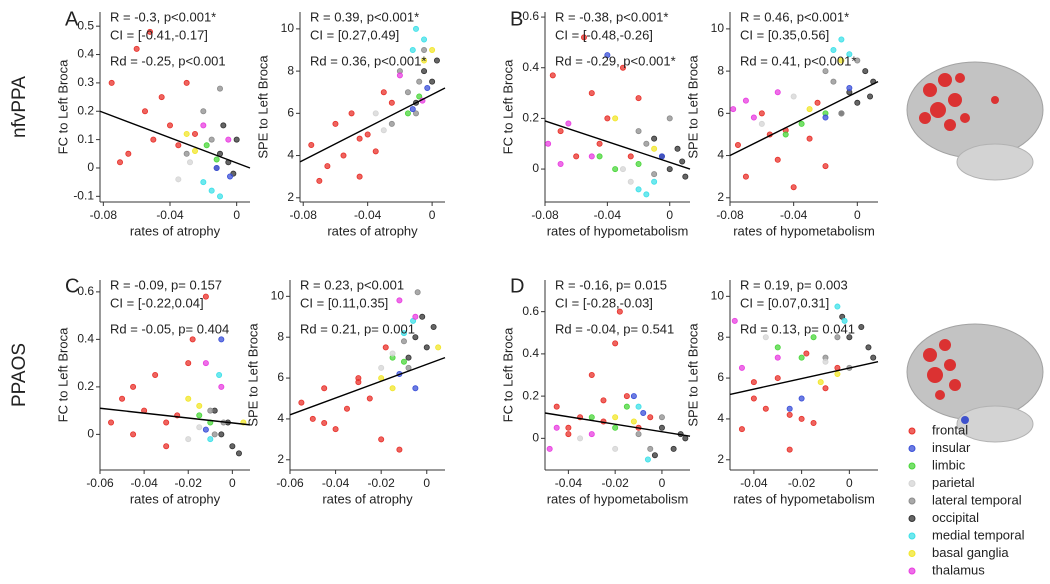 This screenshot has height=584, width=1050. Describe the element at coordinates (692, 375) in the screenshot. I see `y-axis-label: SPE to Left Broca` at that location.